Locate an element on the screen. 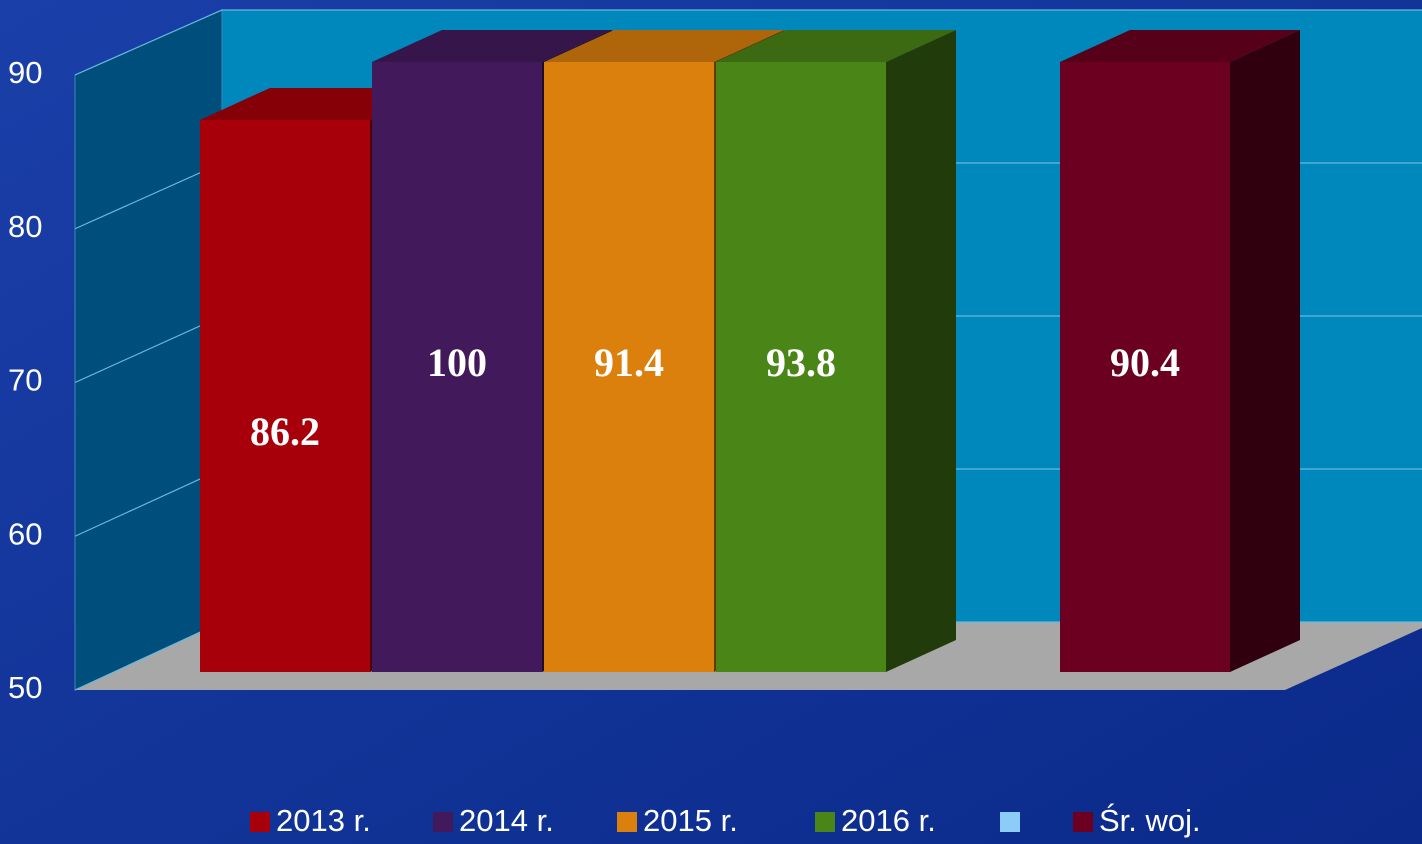 Image resolution: width=1422 pixels, height=844 pixels. y-tick-label: 80 is located at coordinates (25, 226).